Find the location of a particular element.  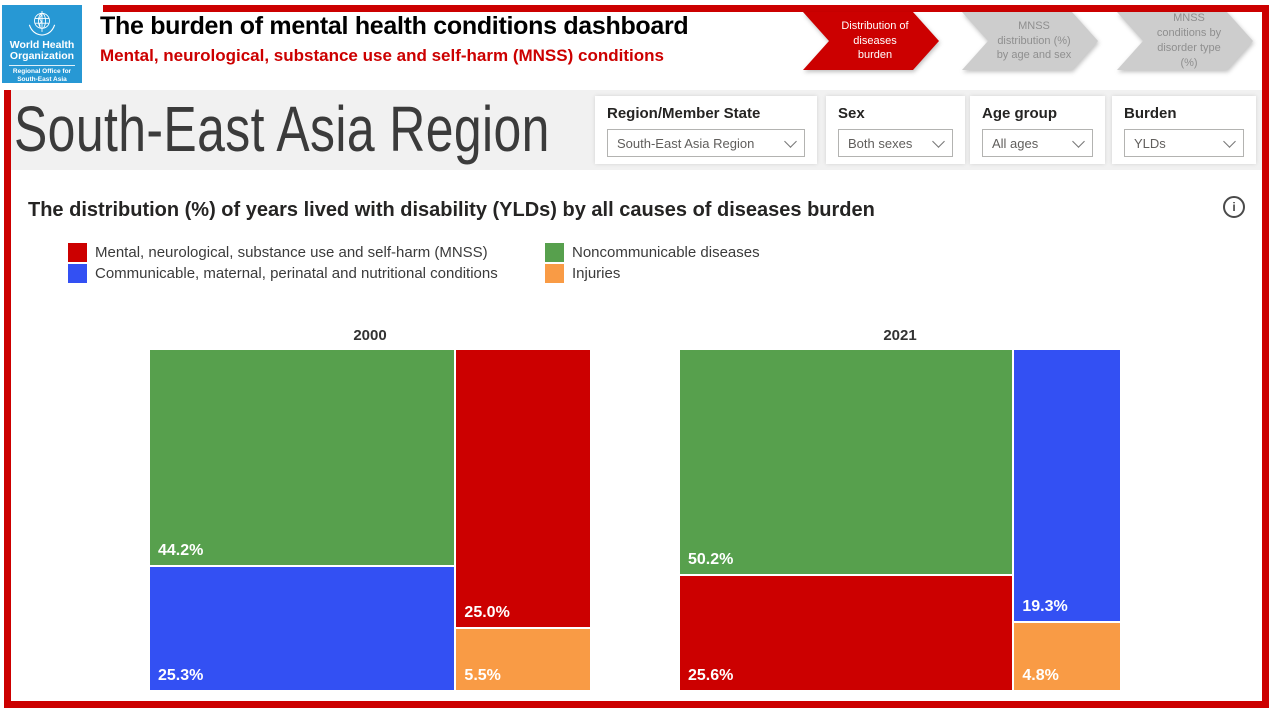

filter-selected-value: All ages is located at coordinates (1015, 143).